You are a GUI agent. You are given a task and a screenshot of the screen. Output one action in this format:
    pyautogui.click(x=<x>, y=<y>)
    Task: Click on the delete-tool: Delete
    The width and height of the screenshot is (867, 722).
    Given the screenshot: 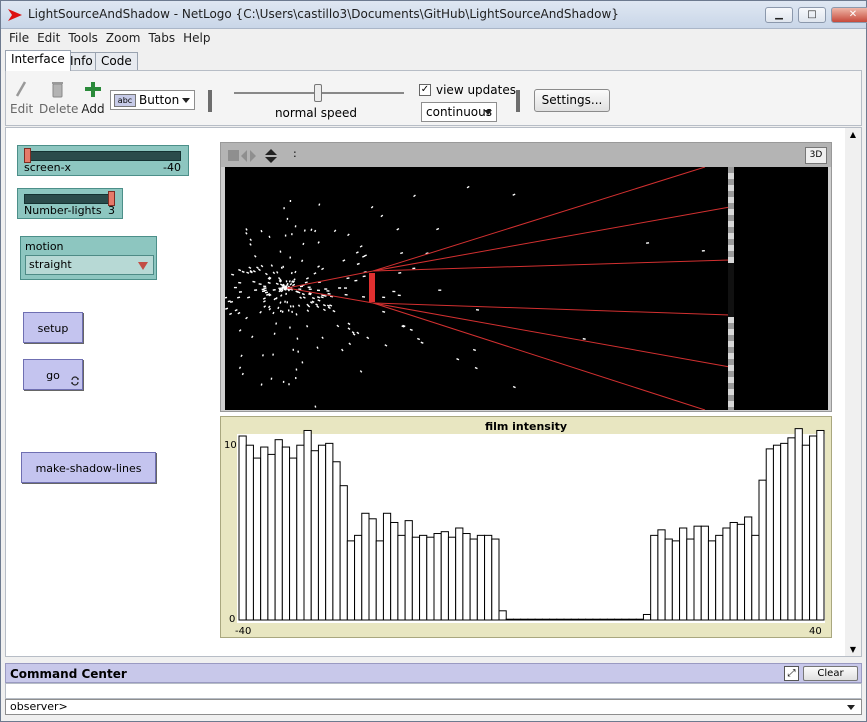 What is the action you would take?
    pyautogui.click(x=58, y=98)
    